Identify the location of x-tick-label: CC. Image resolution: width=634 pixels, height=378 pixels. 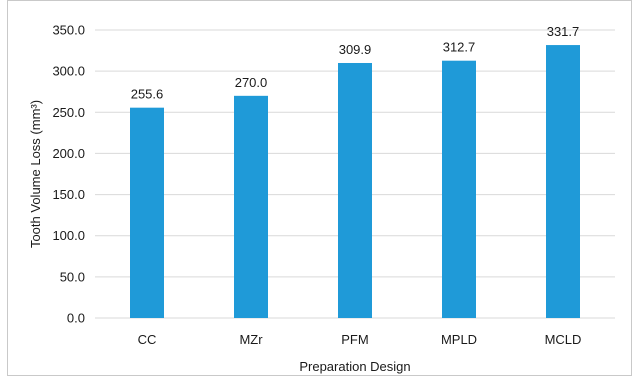
(147, 339).